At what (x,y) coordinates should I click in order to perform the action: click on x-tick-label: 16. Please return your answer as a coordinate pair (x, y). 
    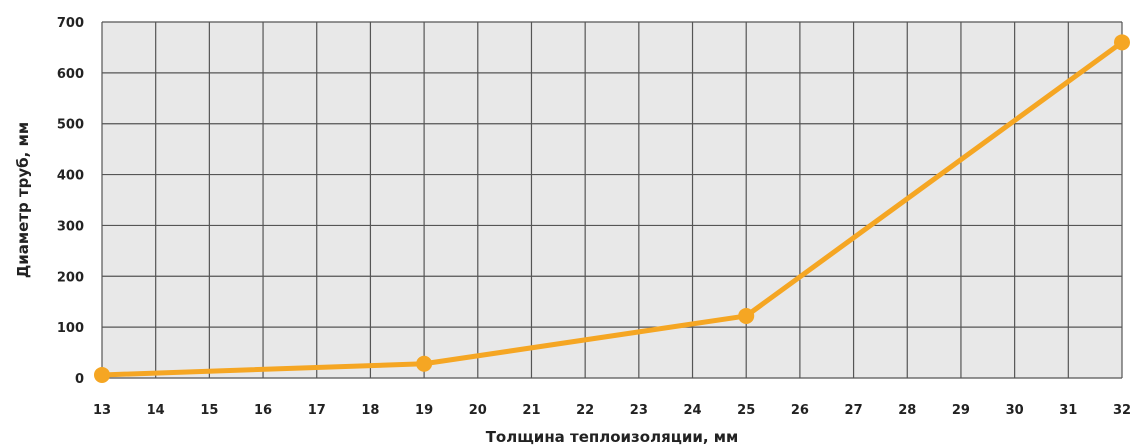
    Looking at the image, I should click on (263, 410).